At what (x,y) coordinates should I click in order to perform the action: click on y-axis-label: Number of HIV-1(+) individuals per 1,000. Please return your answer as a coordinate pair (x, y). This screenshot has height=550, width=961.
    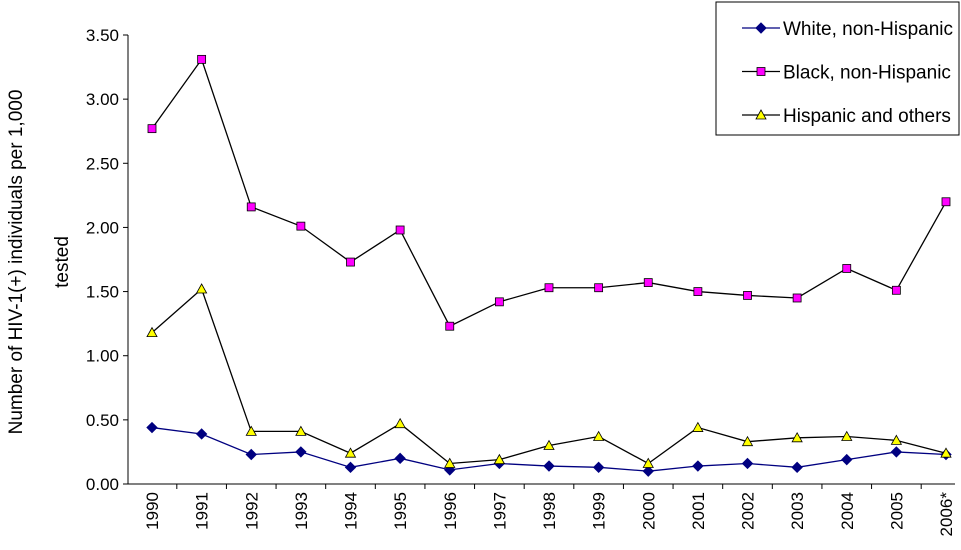
    Looking at the image, I should click on (16, 262).